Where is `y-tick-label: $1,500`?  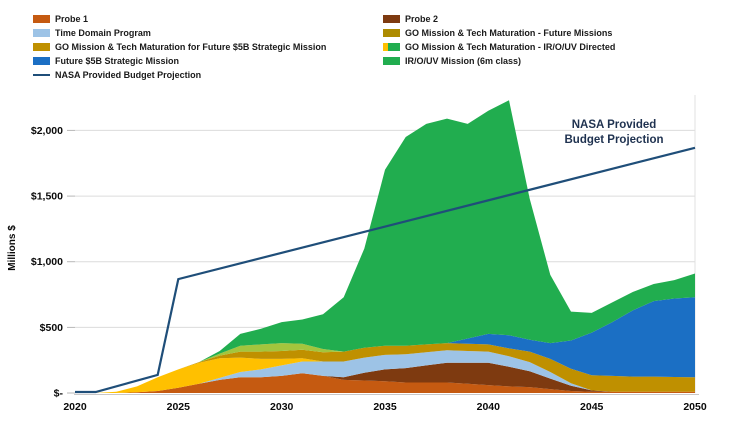
y-tick-label: $1,500 is located at coordinates (47, 197).